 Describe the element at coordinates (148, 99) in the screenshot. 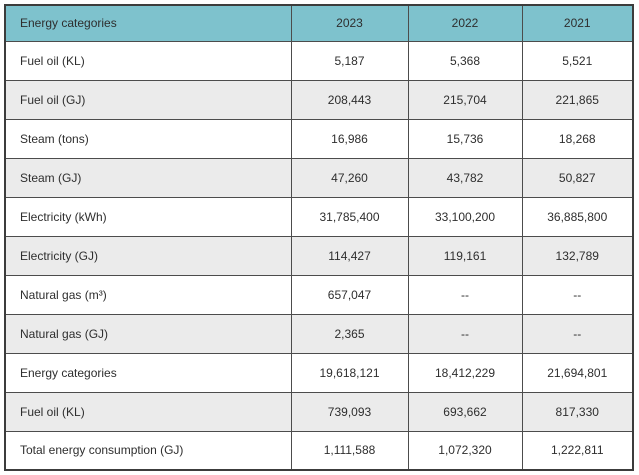

I see `row-label: Fuel oil (GJ)` at that location.